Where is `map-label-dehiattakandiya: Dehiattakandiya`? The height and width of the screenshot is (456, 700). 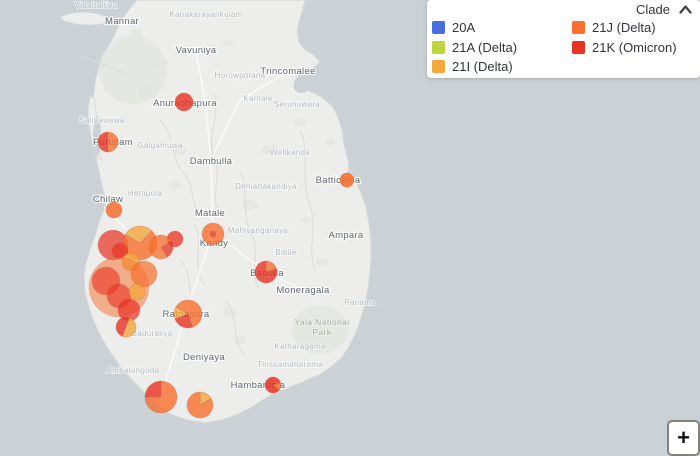 map-label-dehiattakandiya: Dehiattakandiya is located at coordinates (266, 186).